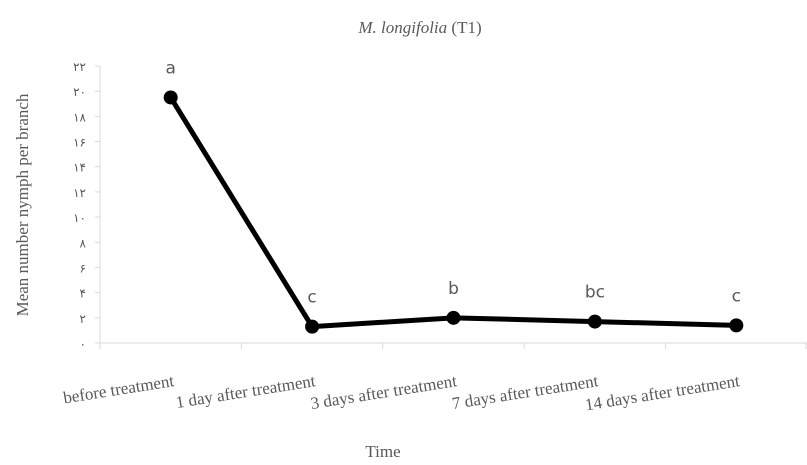  What do you see at coordinates (466, 27) in the screenshot?
I see `title-code: (T1)` at bounding box center [466, 27].